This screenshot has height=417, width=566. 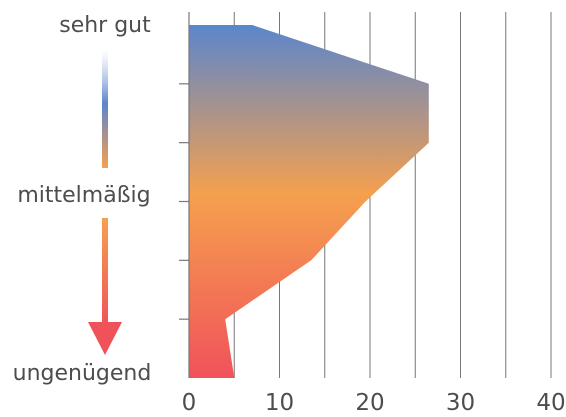 What do you see at coordinates (83, 195) in the screenshot?
I see `label-mittelmaessig: mittelmäßig` at bounding box center [83, 195].